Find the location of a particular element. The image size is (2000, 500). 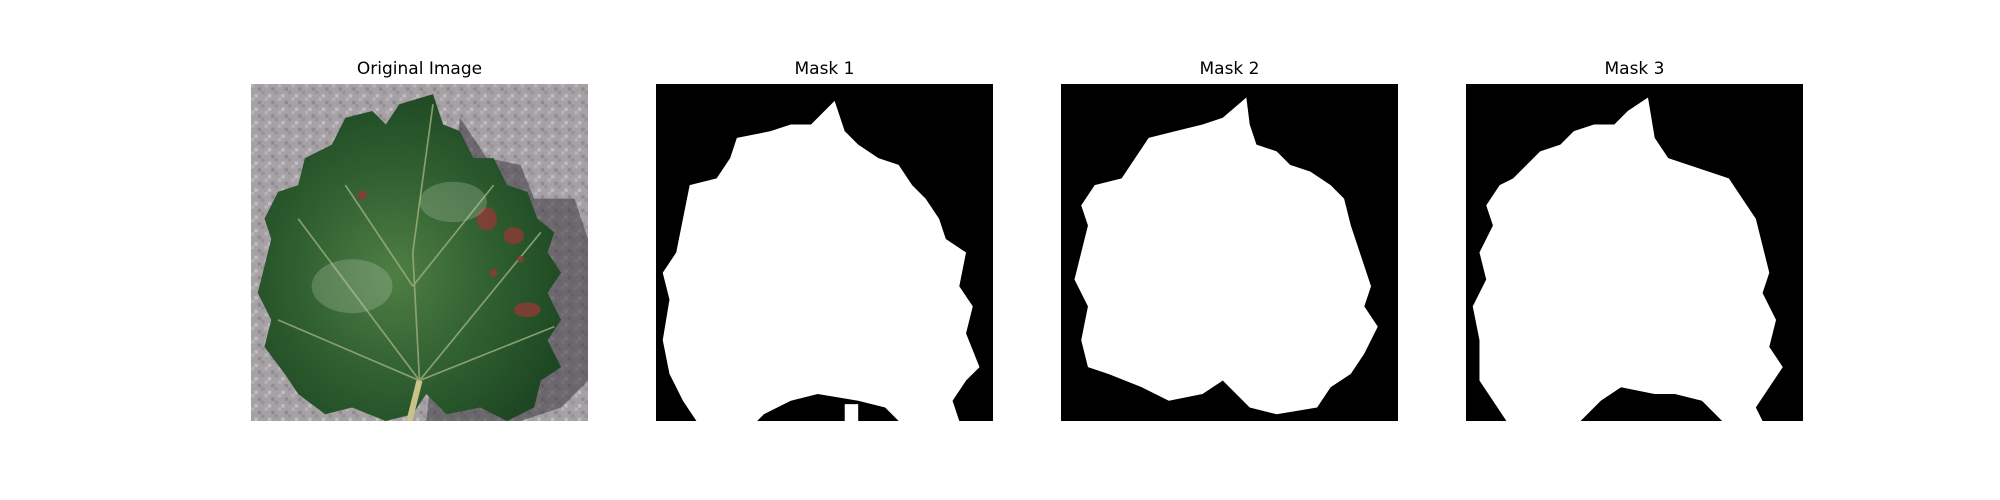

leaf-highlights is located at coordinates (399, 247).